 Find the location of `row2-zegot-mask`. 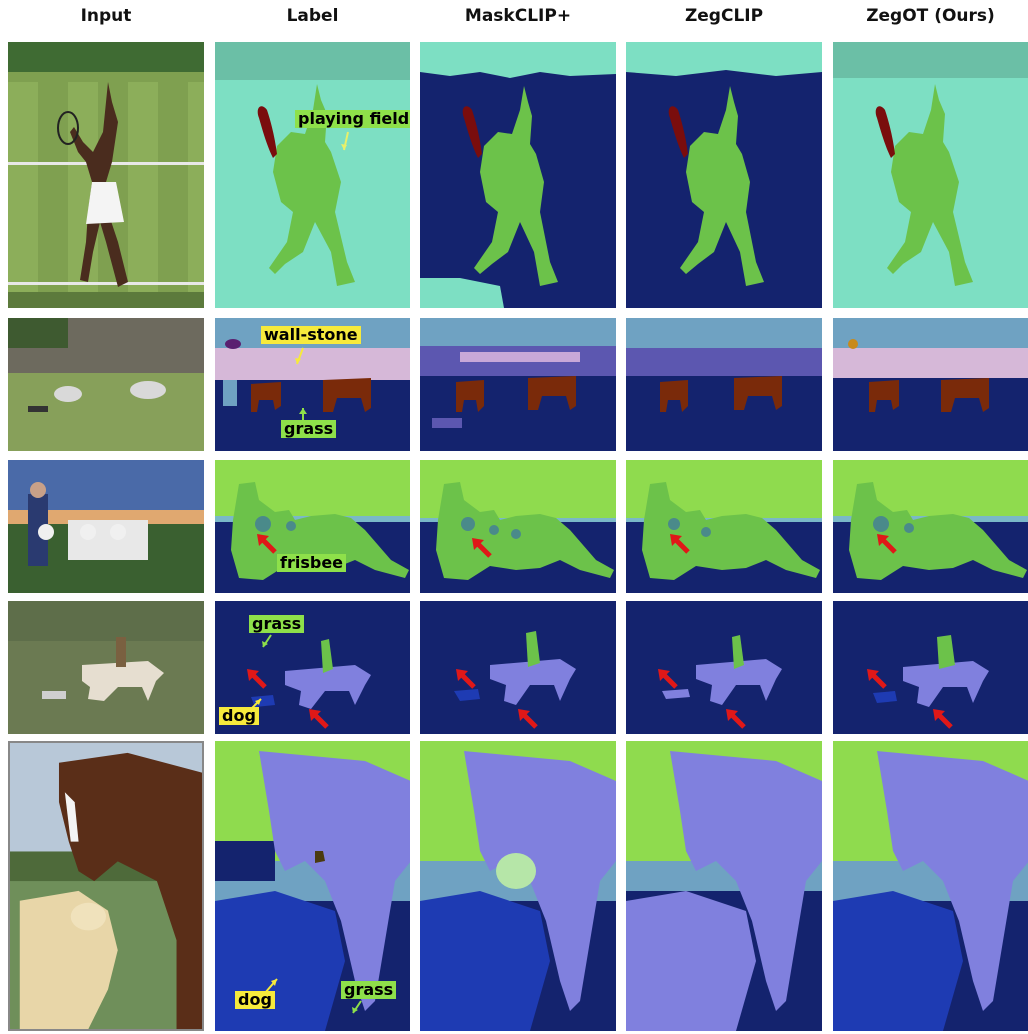

row2-zegot-mask is located at coordinates (930, 384).